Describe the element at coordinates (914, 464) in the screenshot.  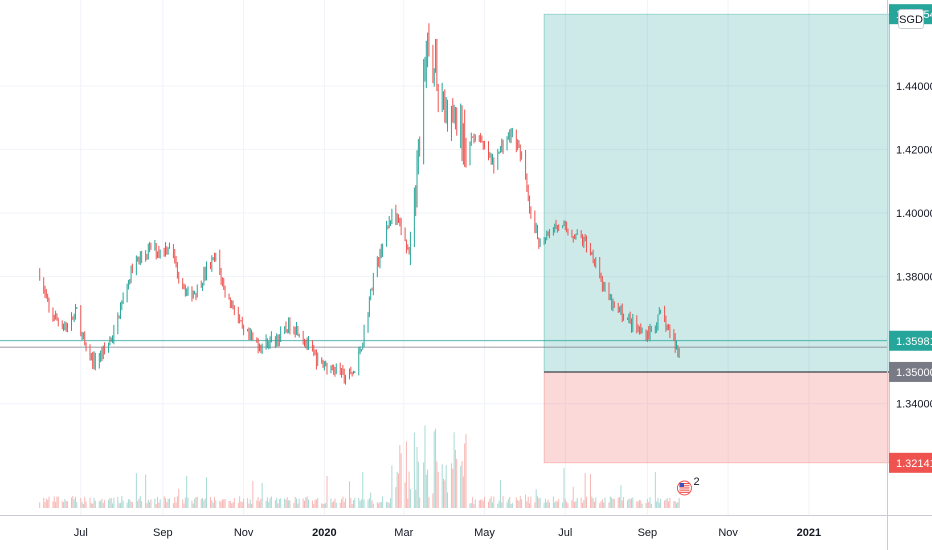
I see `price-tag-label: 1.32141` at that location.